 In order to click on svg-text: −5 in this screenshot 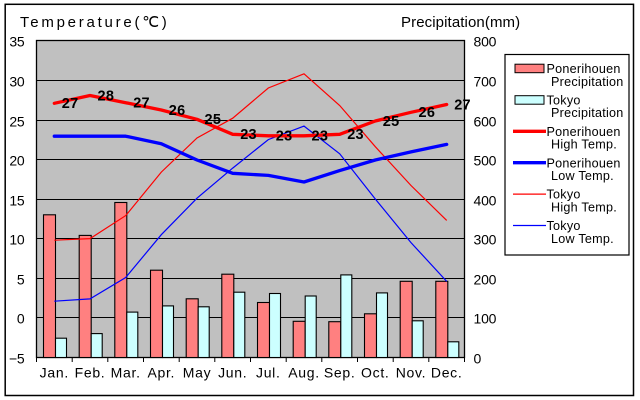, I will do `click(17, 359)`.